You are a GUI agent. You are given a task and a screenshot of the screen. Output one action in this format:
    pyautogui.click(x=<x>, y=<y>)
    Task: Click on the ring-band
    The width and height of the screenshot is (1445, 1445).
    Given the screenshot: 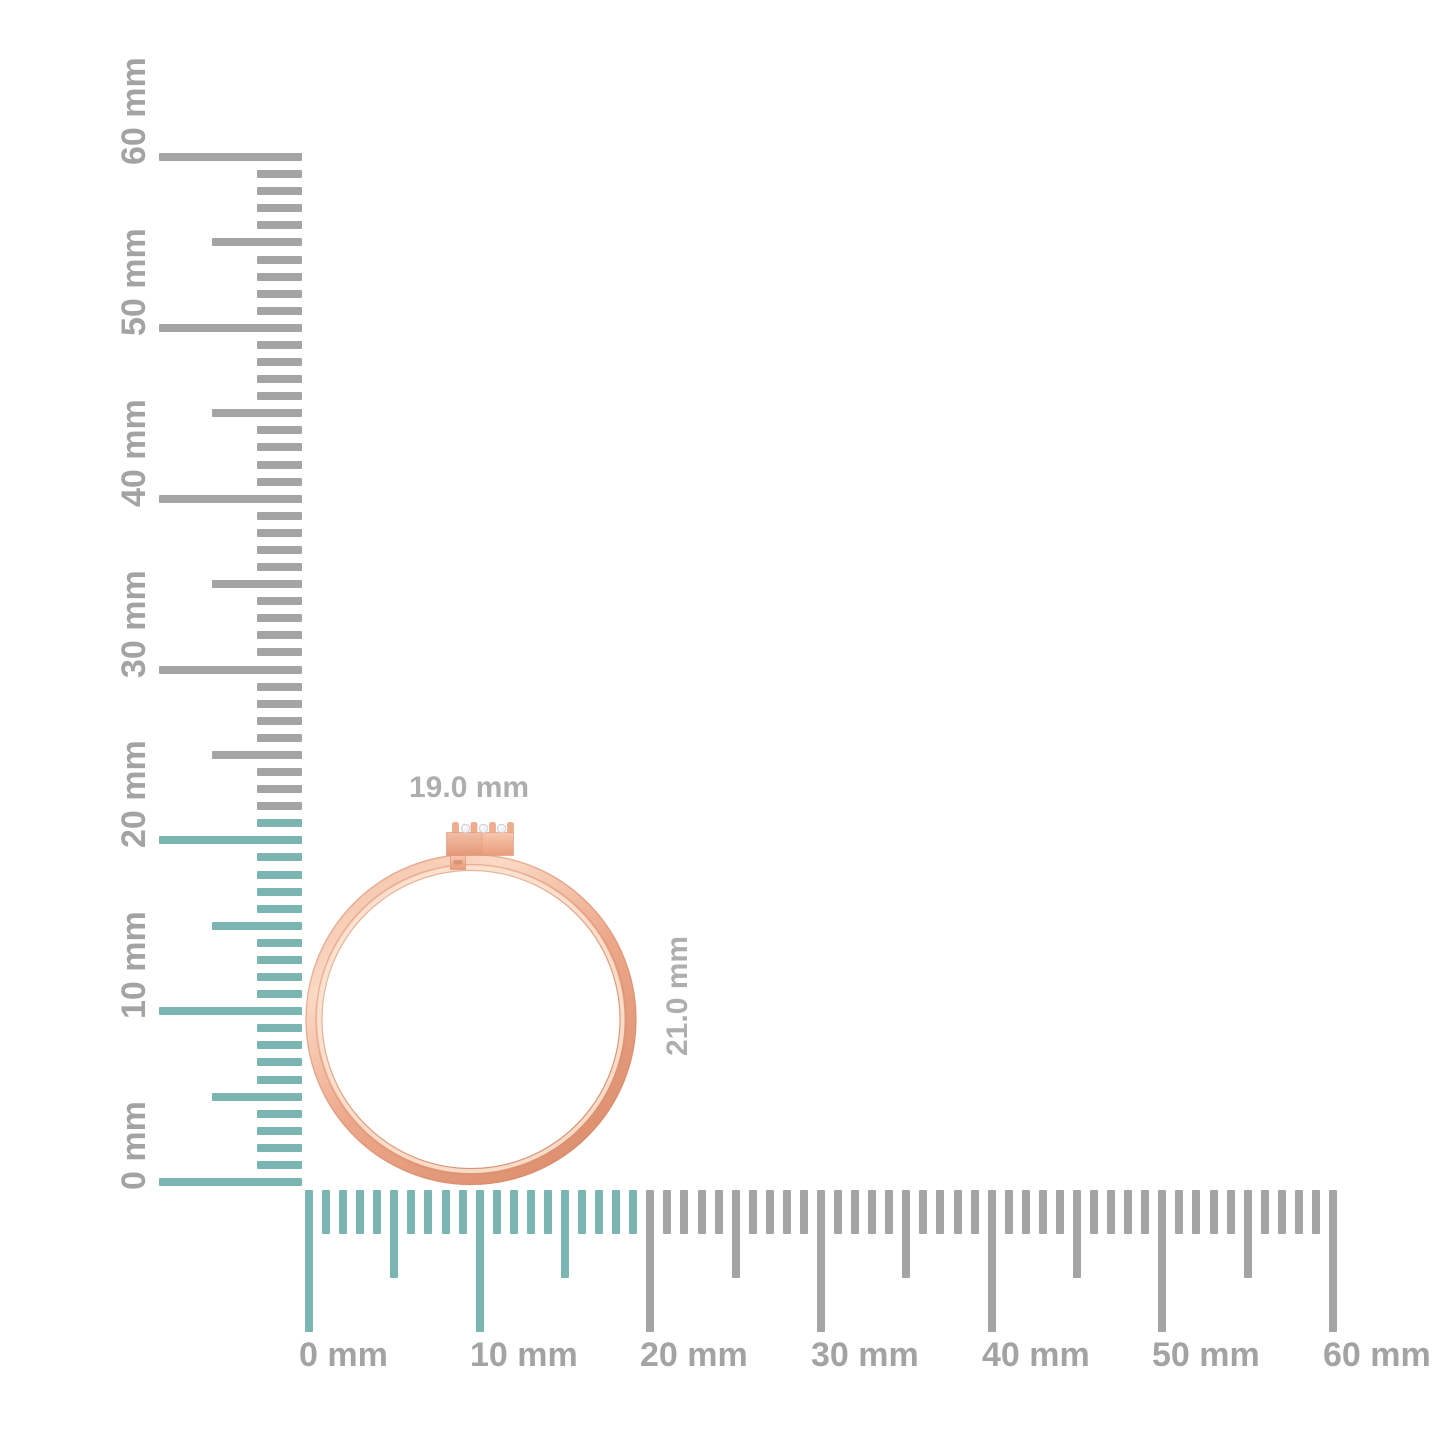 What is the action you would take?
    pyautogui.click(x=471, y=1019)
    